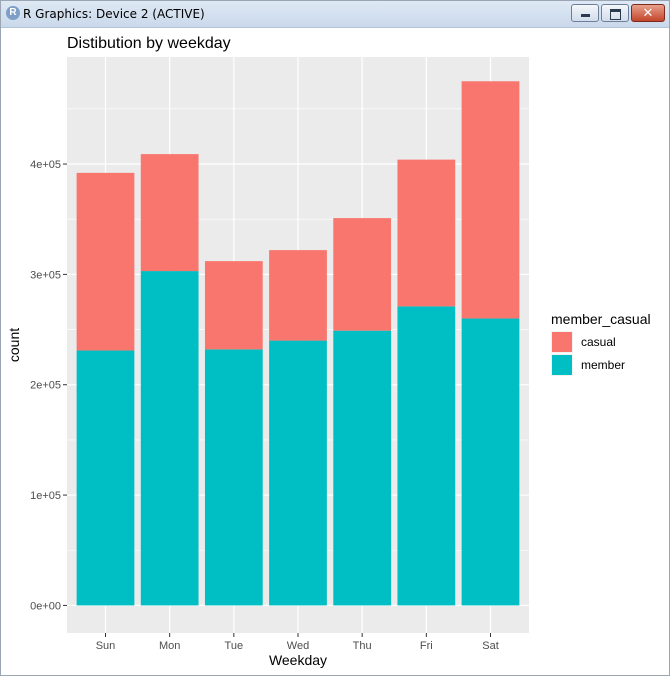 This screenshot has width=670, height=676. Describe the element at coordinates (298, 646) in the screenshot. I see `x-tick-label: Wed` at that location.